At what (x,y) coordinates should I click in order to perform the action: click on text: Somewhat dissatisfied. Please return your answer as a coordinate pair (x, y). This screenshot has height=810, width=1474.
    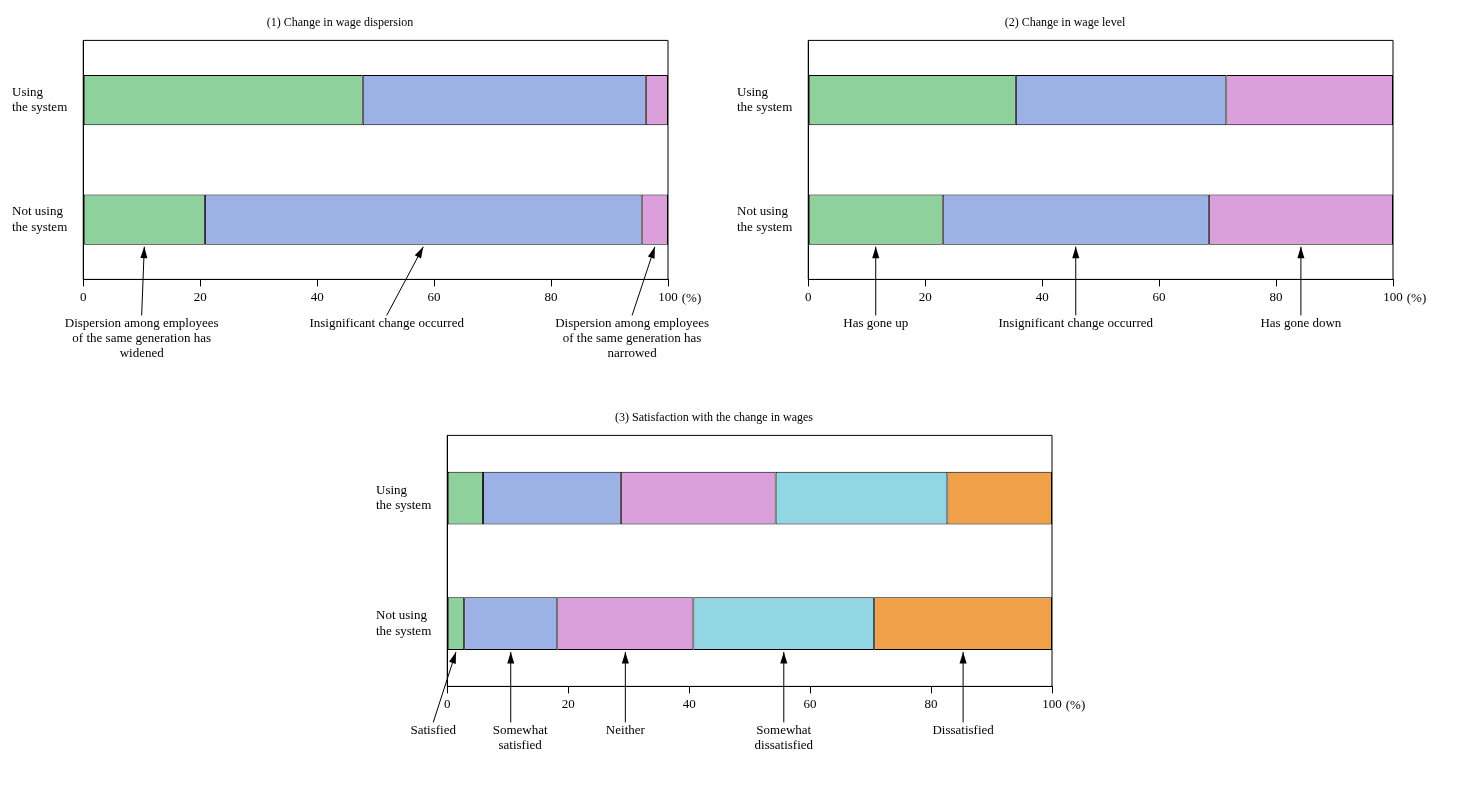
    Looking at the image, I should click on (784, 737).